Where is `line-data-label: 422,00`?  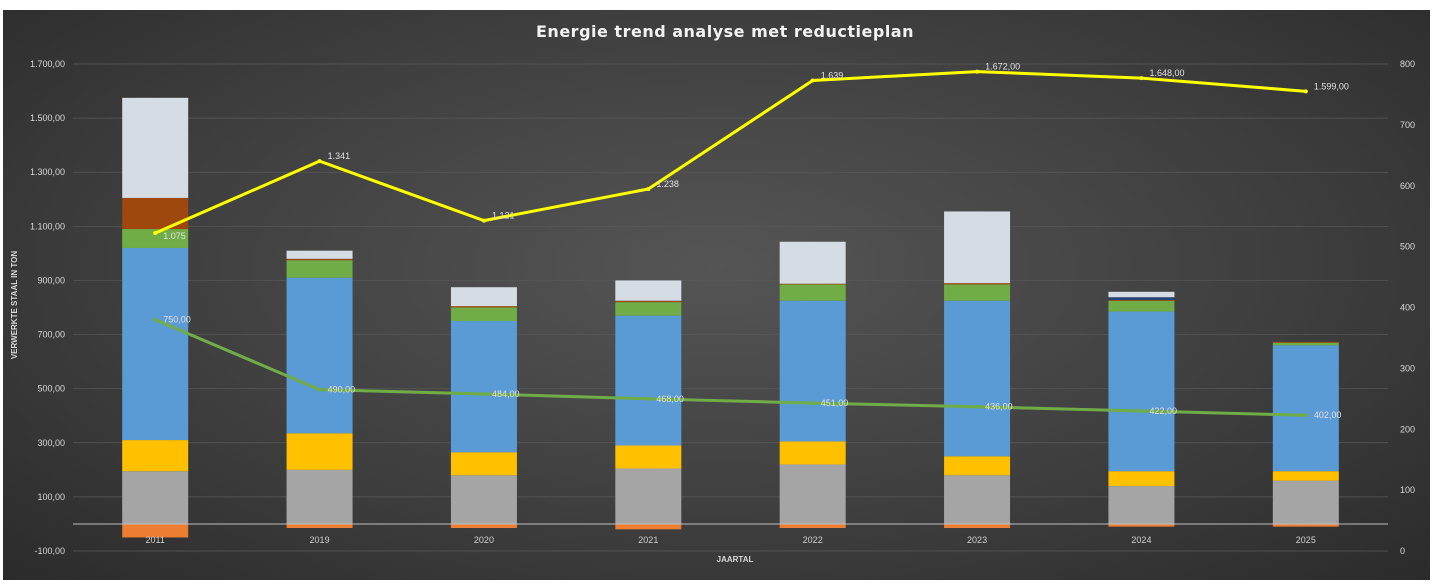
line-data-label: 422,00 is located at coordinates (1163, 411).